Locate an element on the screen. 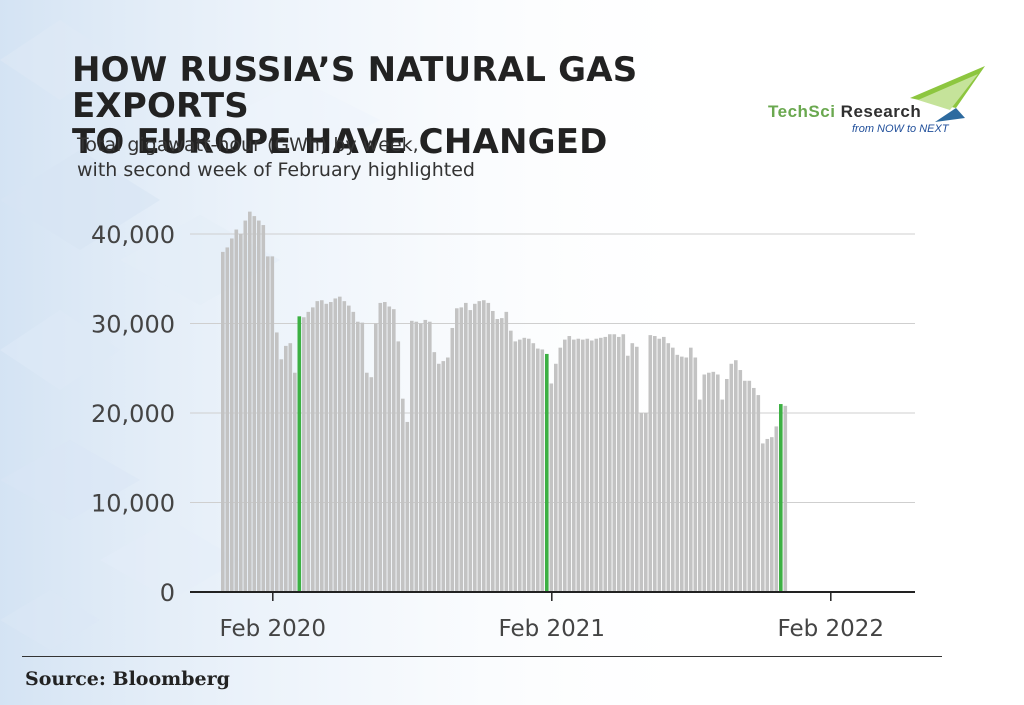  y-tick-label: 40,000 is located at coordinates (133, 235).